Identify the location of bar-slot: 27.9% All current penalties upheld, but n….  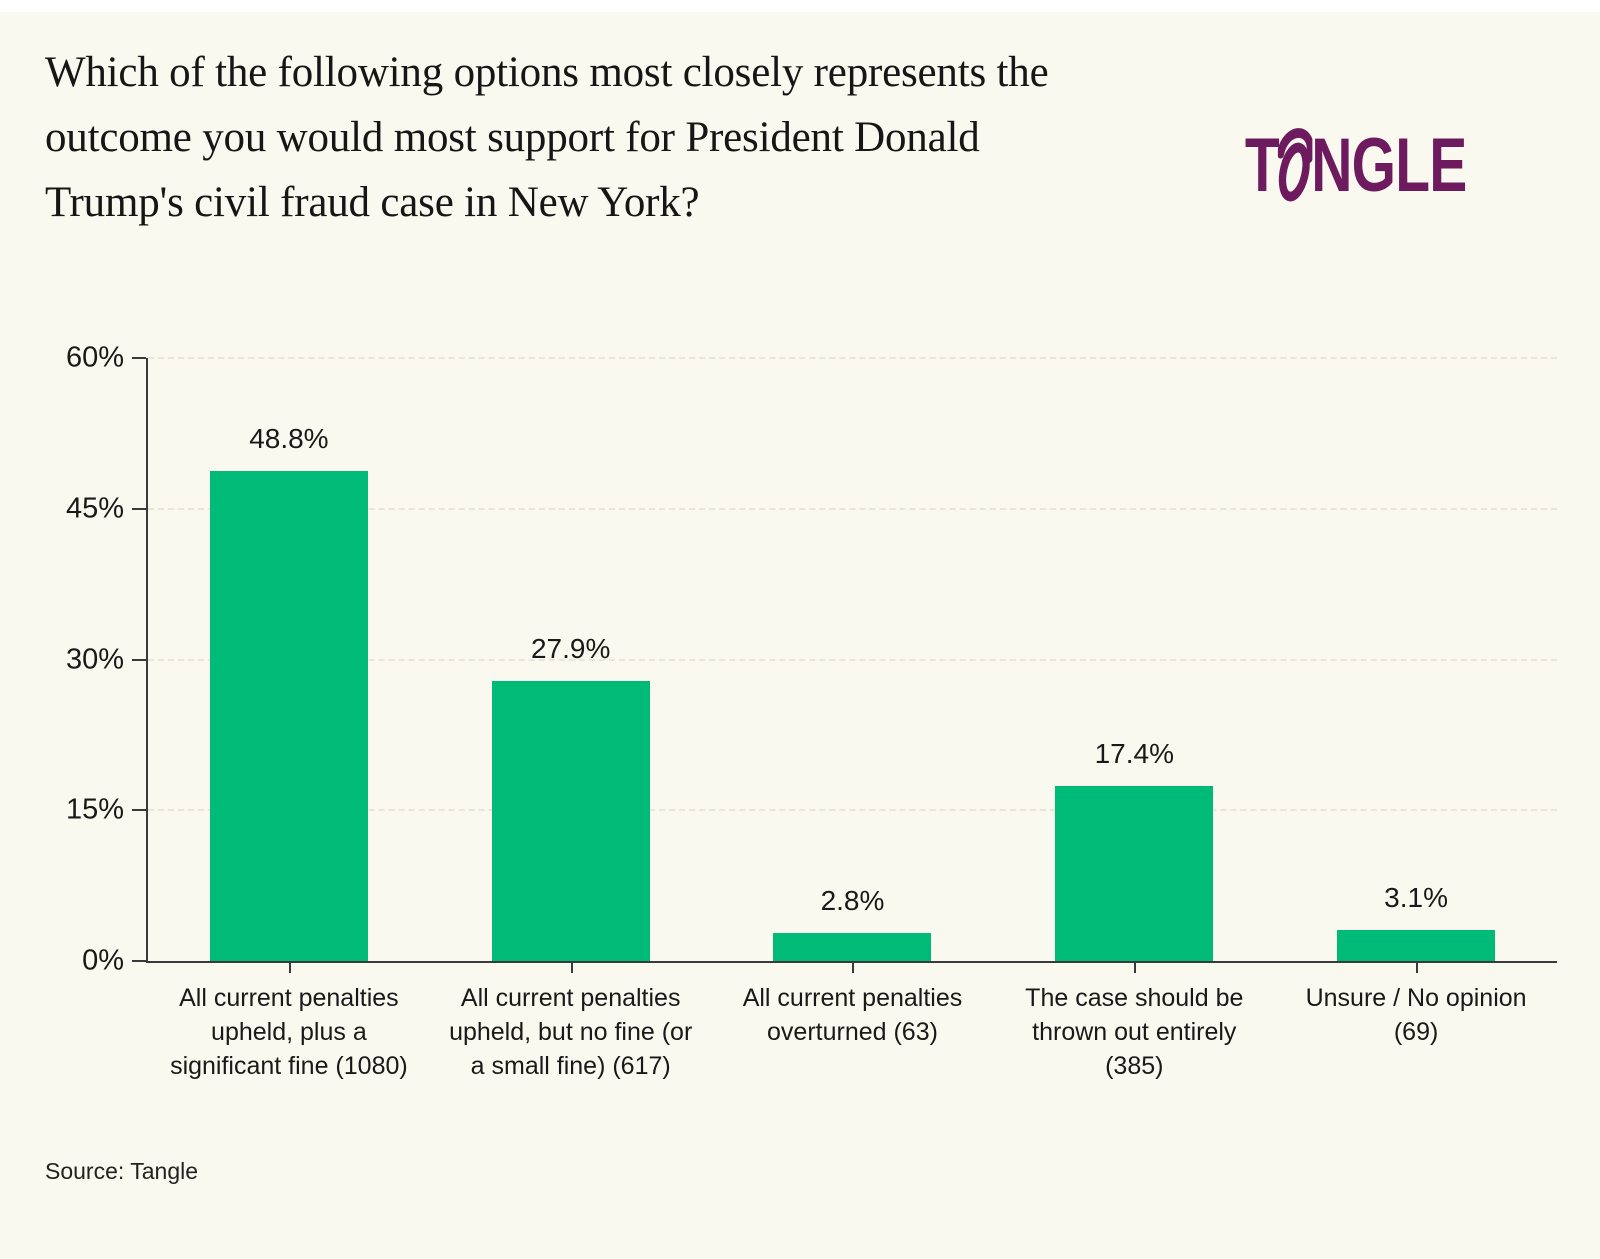
(571, 719).